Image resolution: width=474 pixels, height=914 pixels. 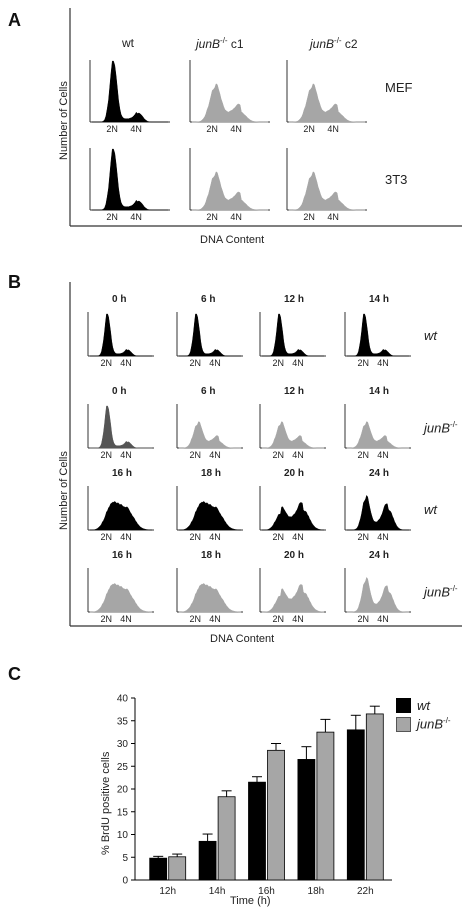 What do you see at coordinates (106, 803) in the screenshot?
I see `chart-y-axis-label: % BrdU positive cells` at bounding box center [106, 803].